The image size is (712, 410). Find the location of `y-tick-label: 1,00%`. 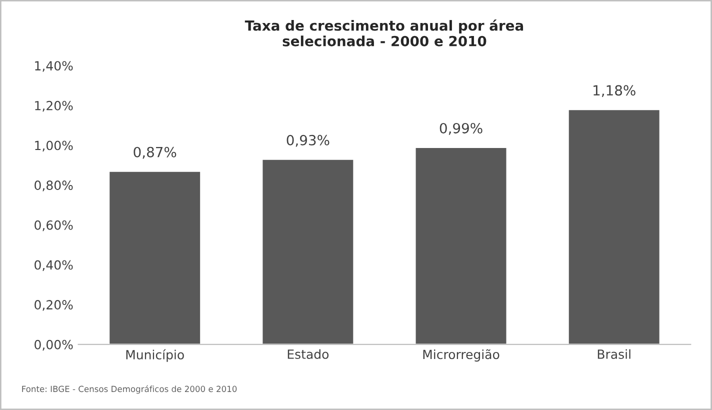

y-tick-label: 1,00% is located at coordinates (54, 146).